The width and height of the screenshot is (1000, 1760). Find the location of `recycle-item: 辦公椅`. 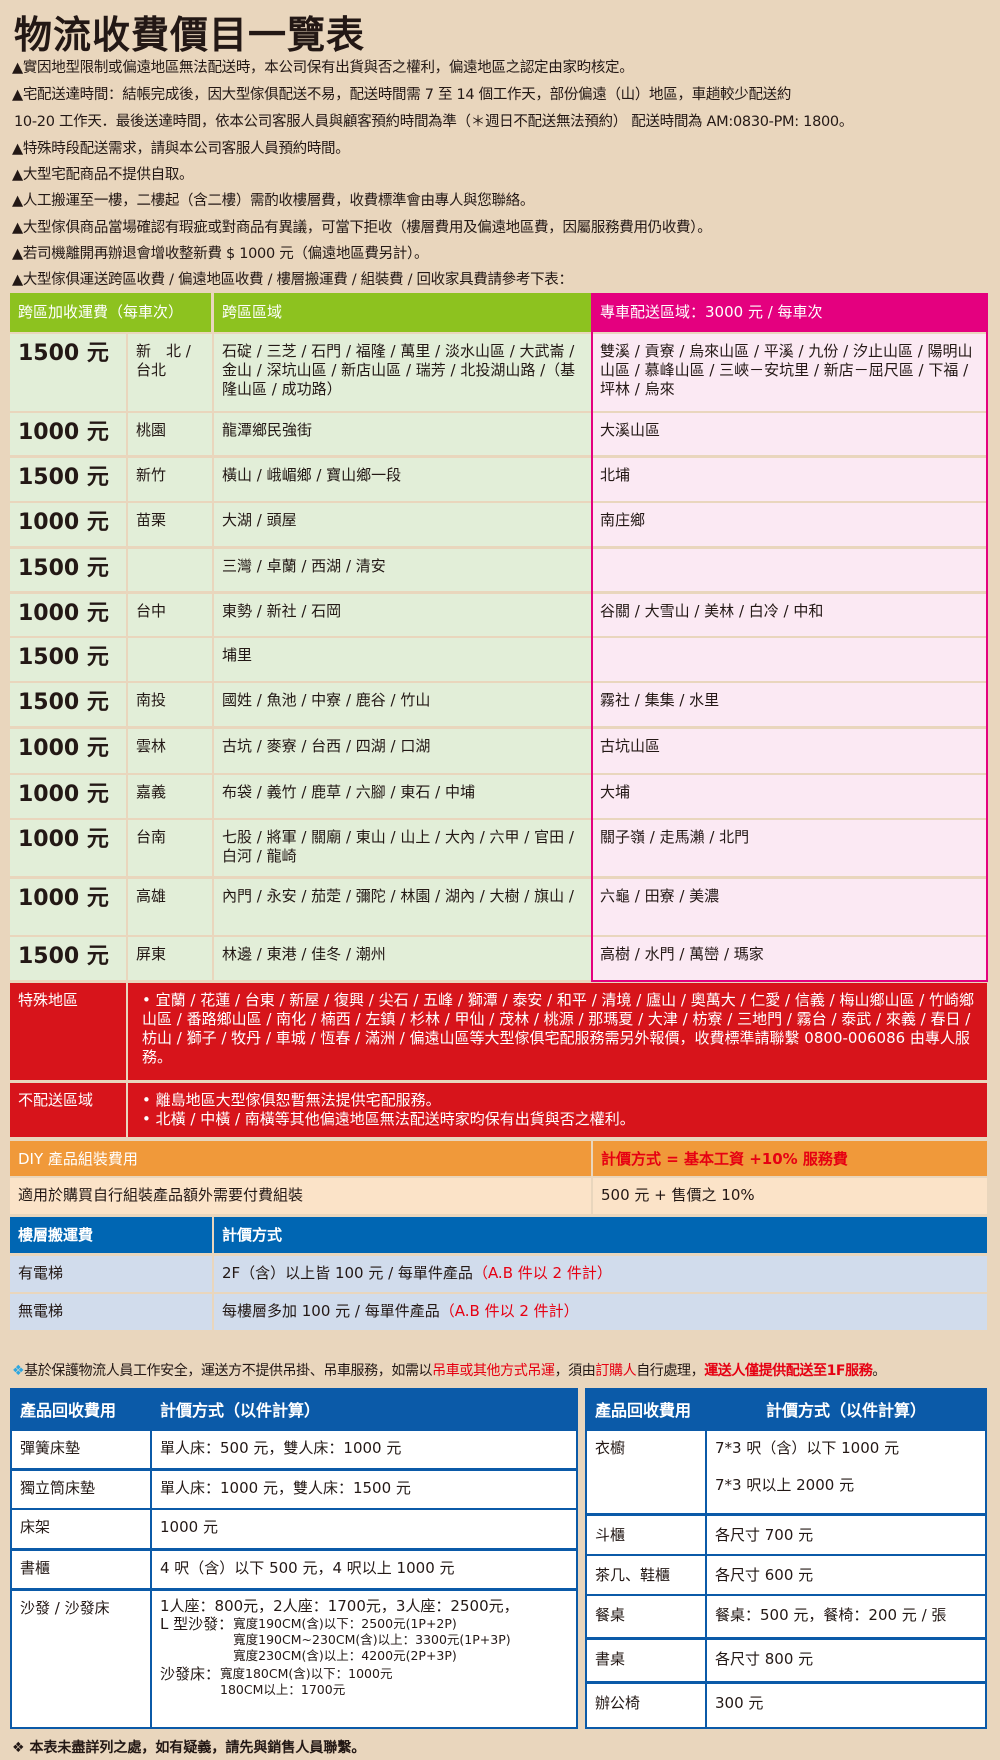

recycle-item: 辦公椅 is located at coordinates (646, 1705).